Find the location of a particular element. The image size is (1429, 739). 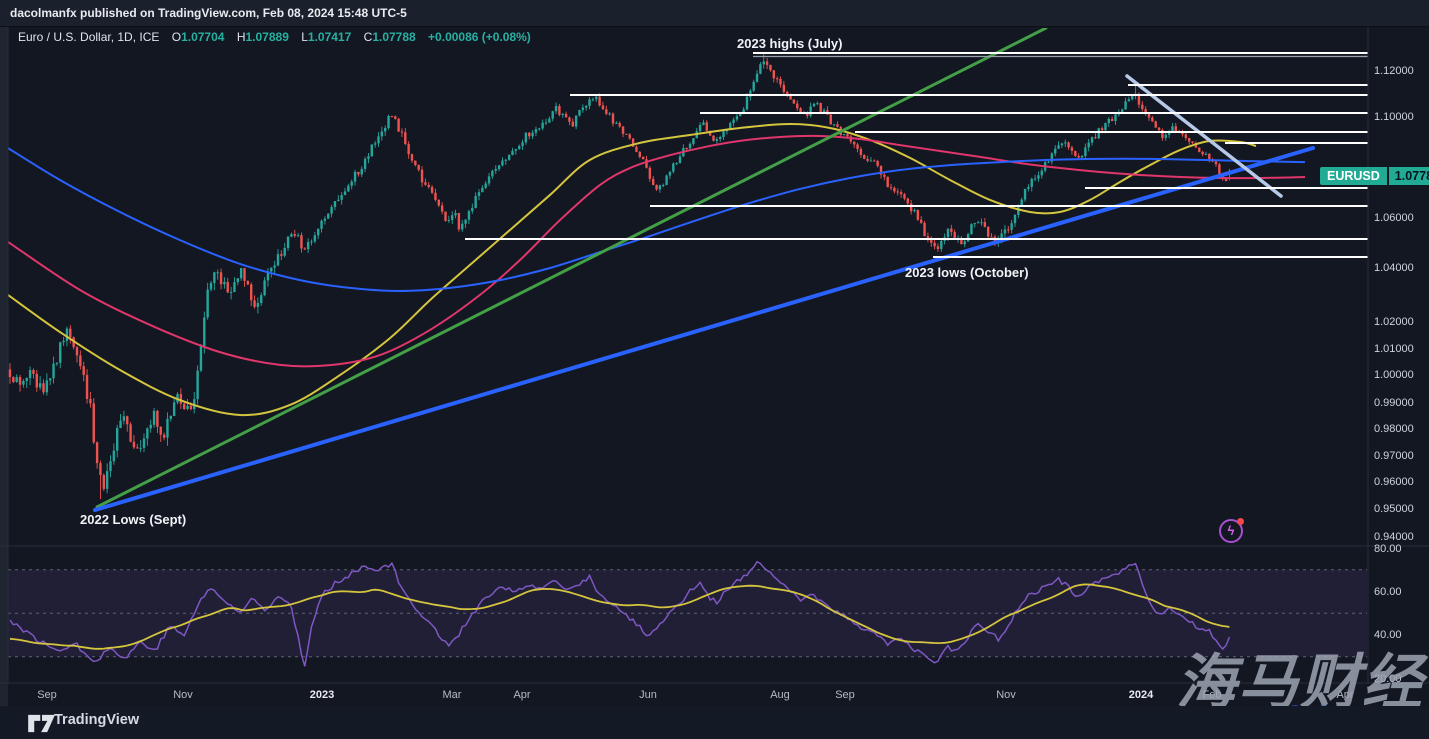

price-axis-label: 0.96000 is located at coordinates (1394, 482).